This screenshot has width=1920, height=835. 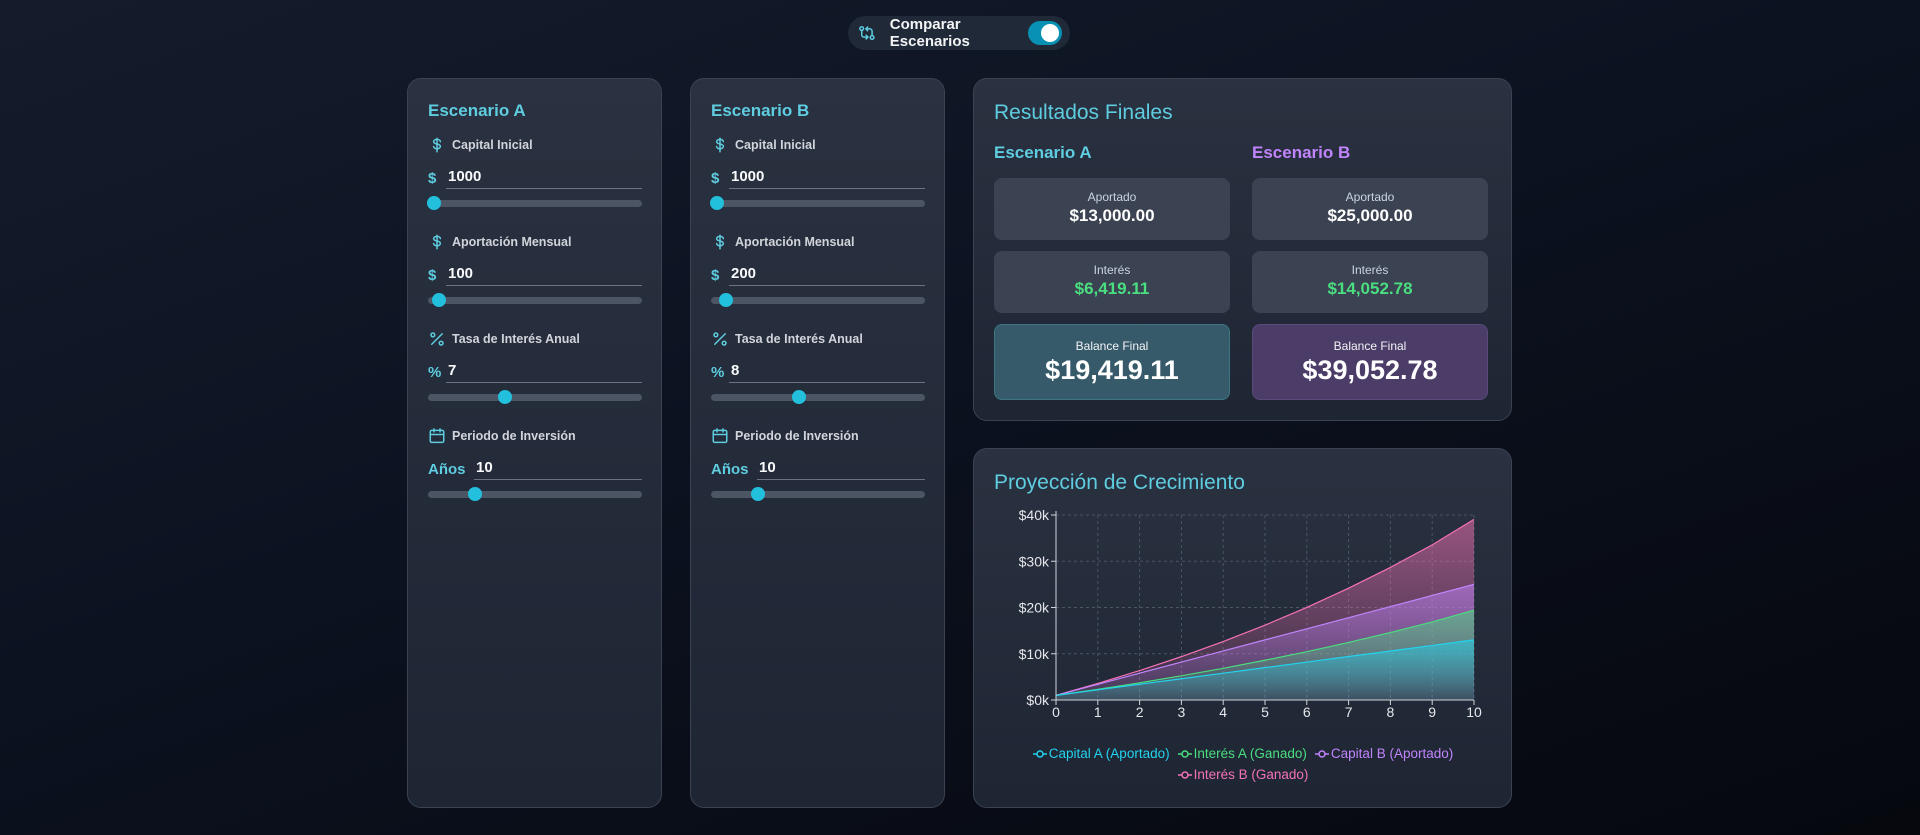 I want to click on field-input: 100, so click(x=544, y=275).